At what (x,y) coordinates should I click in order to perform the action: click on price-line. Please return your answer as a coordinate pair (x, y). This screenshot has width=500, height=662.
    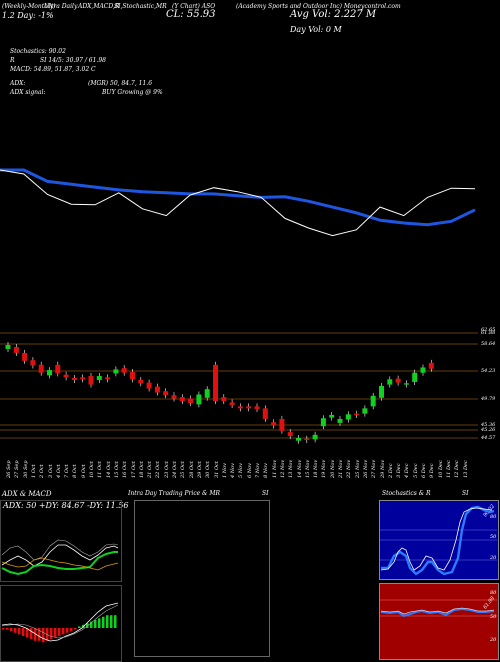
    Looking at the image, I should click on (238, 203).